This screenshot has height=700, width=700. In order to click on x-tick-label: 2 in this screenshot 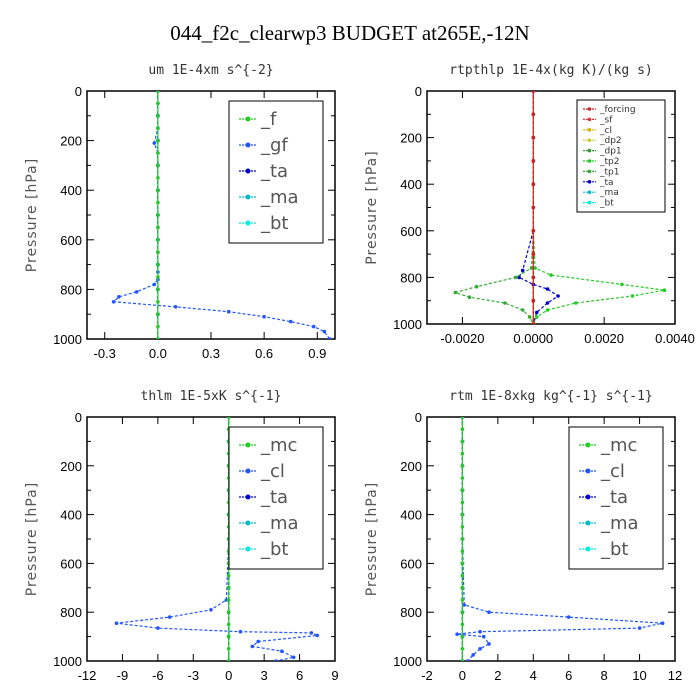, I will do `click(497, 675)`.